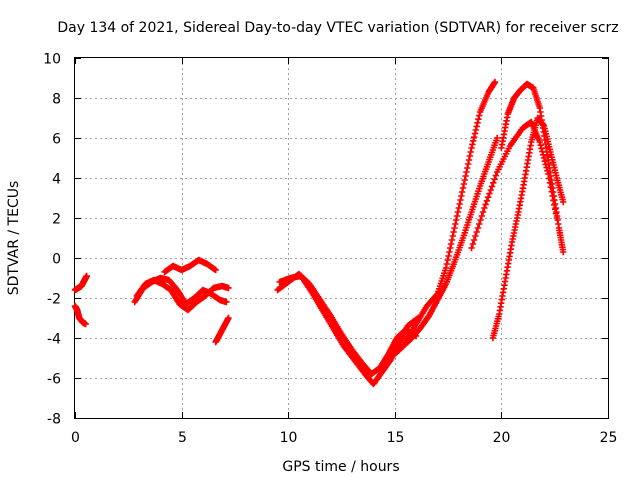  Describe the element at coordinates (54, 300) in the screenshot. I see `y-tick-label: -2` at that location.